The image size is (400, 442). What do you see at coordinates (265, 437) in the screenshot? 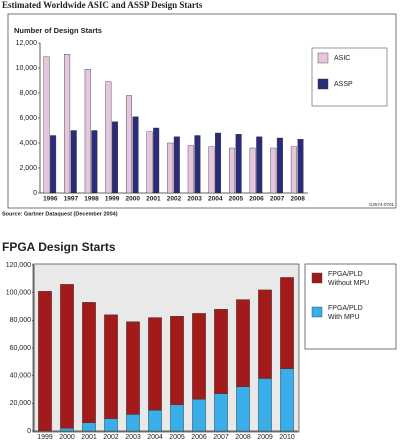
I see `x-tick-label: 2009` at bounding box center [265, 437].